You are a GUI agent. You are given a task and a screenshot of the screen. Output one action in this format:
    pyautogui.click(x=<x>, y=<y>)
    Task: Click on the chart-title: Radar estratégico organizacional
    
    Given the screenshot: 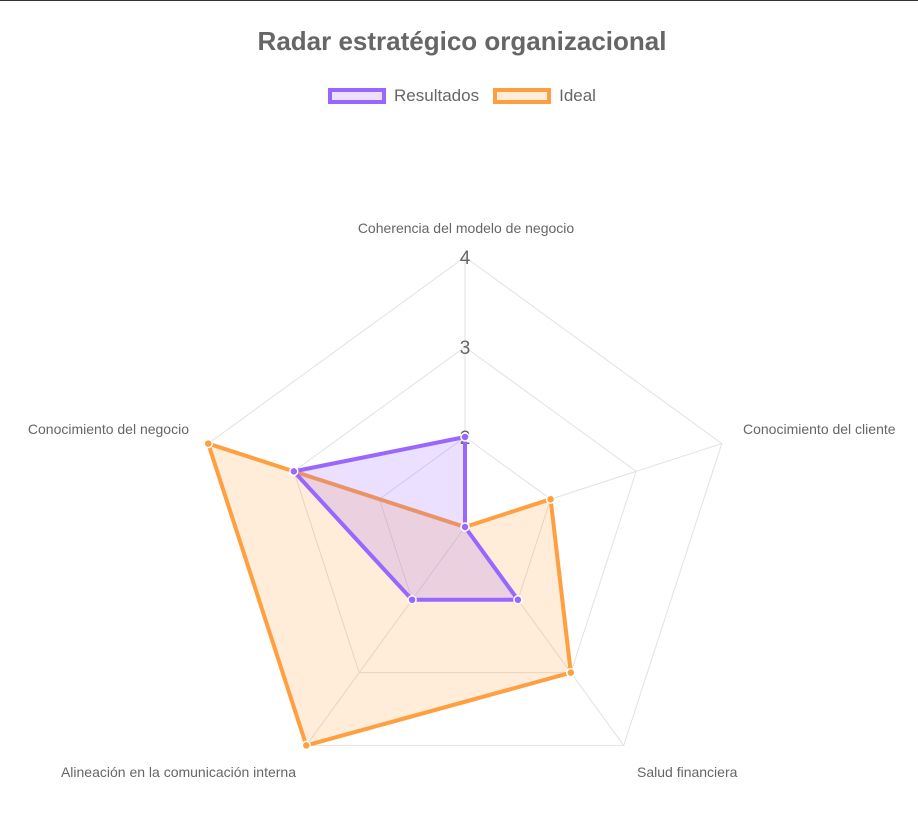 What is the action you would take?
    pyautogui.click(x=462, y=41)
    